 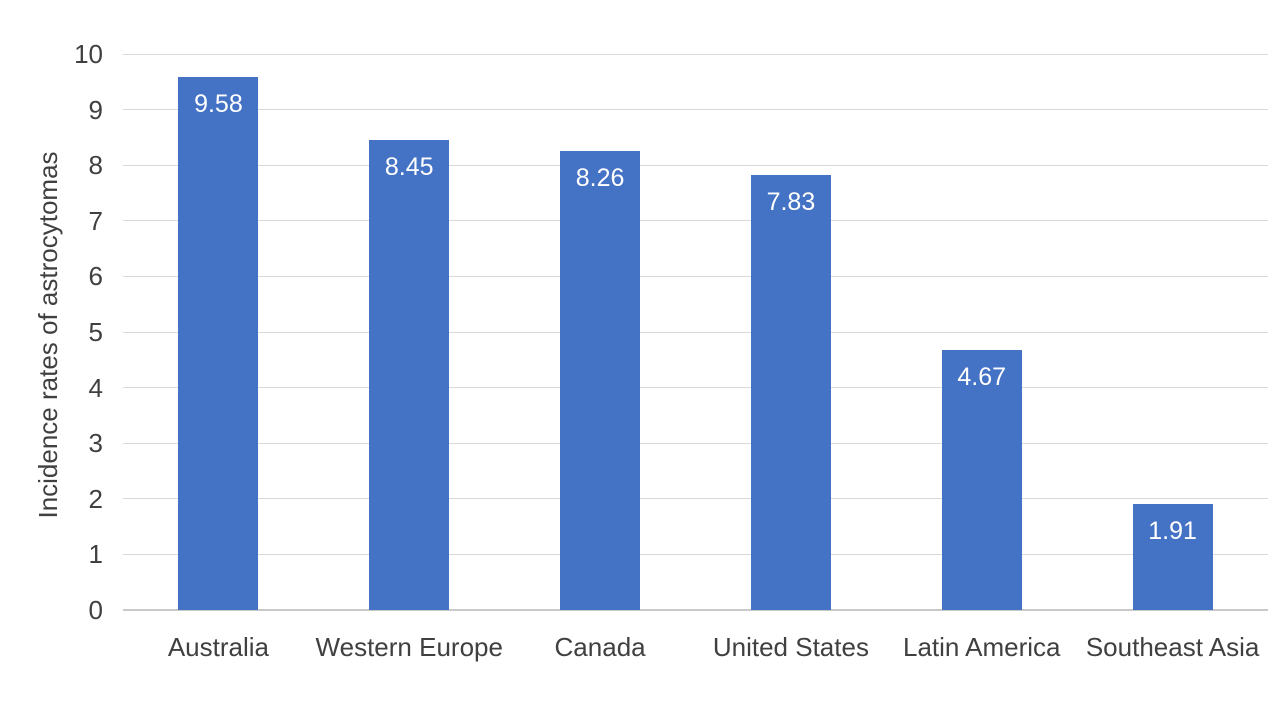 I want to click on y-tick-label: 10, so click(x=88, y=54).